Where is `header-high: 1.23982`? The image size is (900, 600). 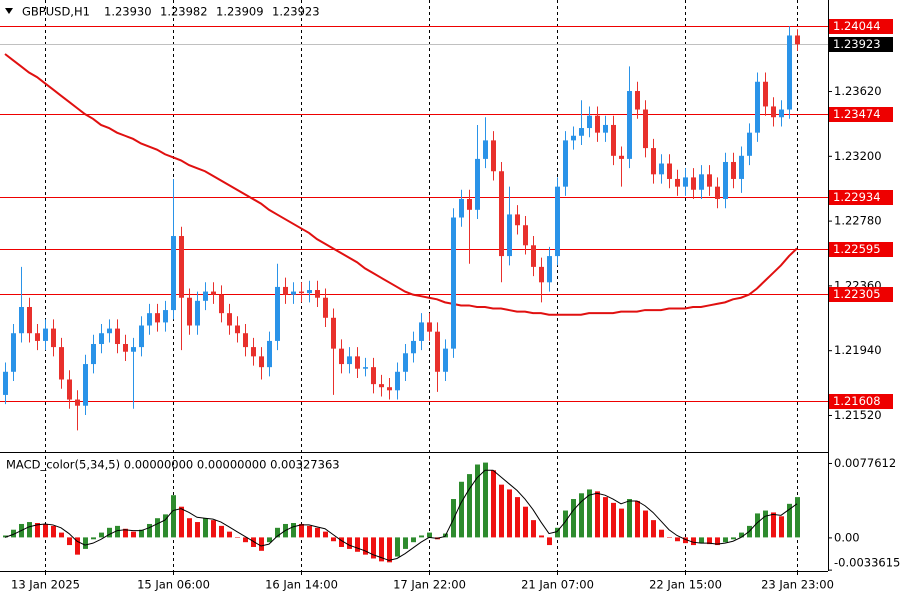 header-high: 1.23982 is located at coordinates (184, 12).